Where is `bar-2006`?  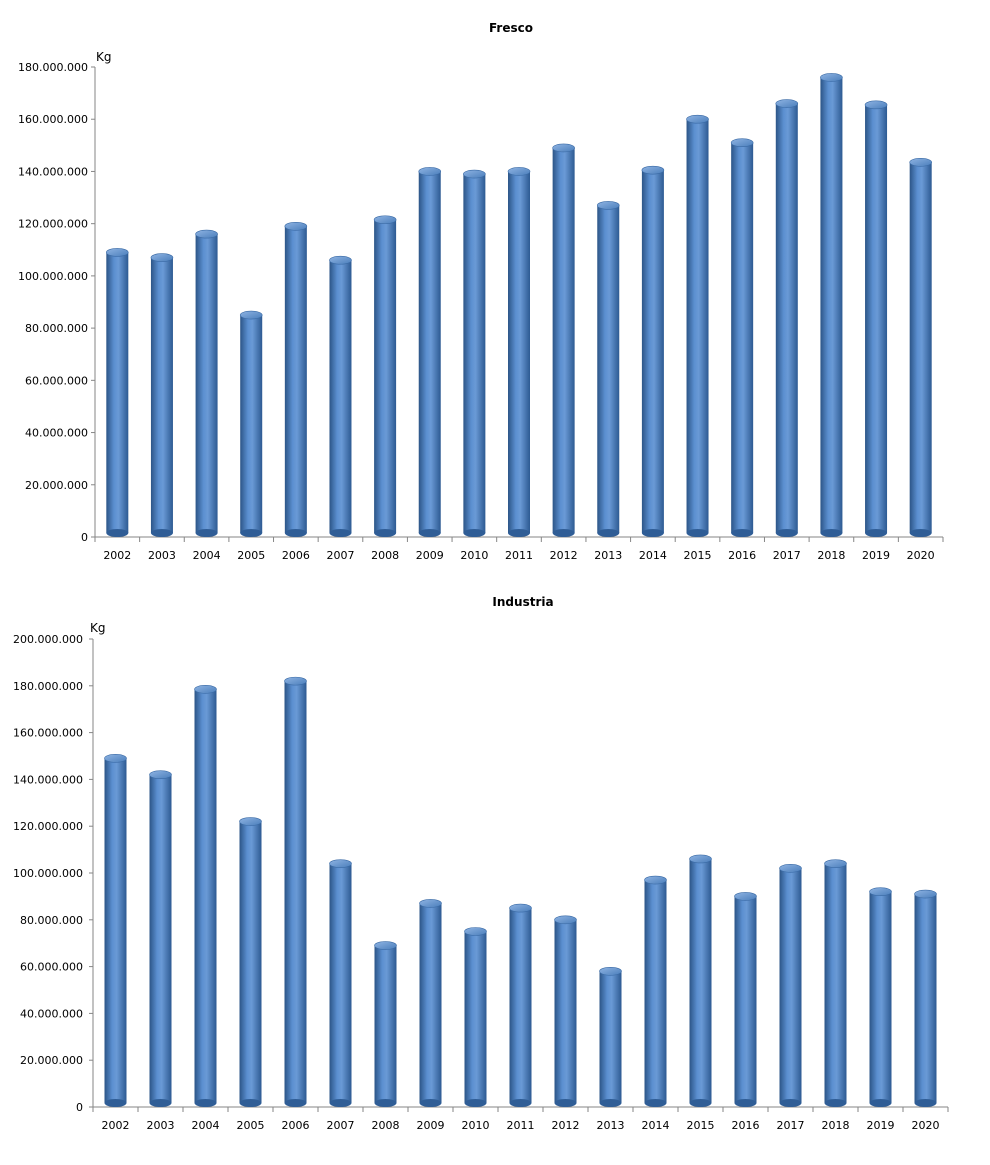
bar-2006 is located at coordinates (296, 379).